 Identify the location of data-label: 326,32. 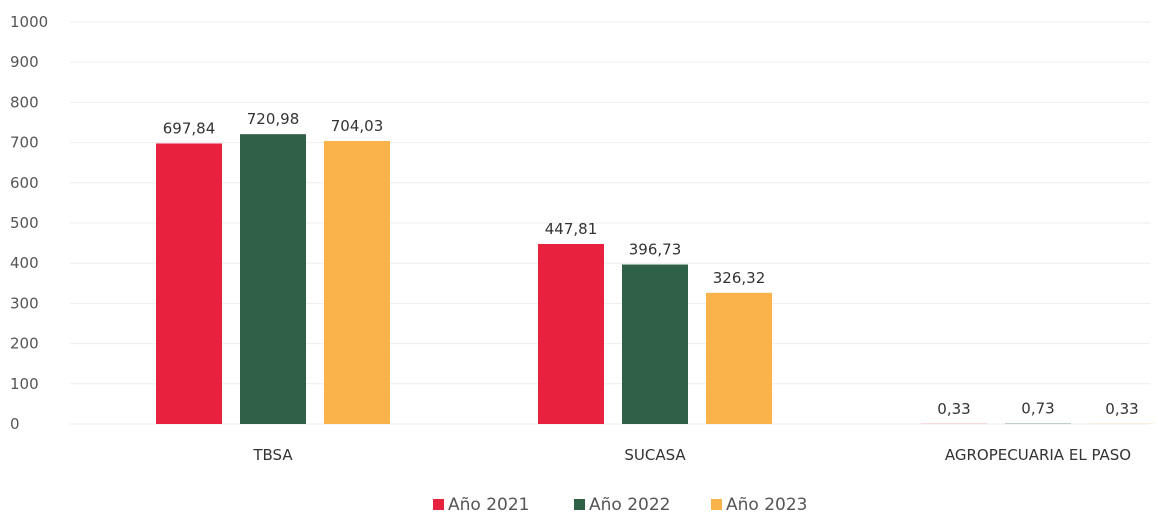
(739, 278).